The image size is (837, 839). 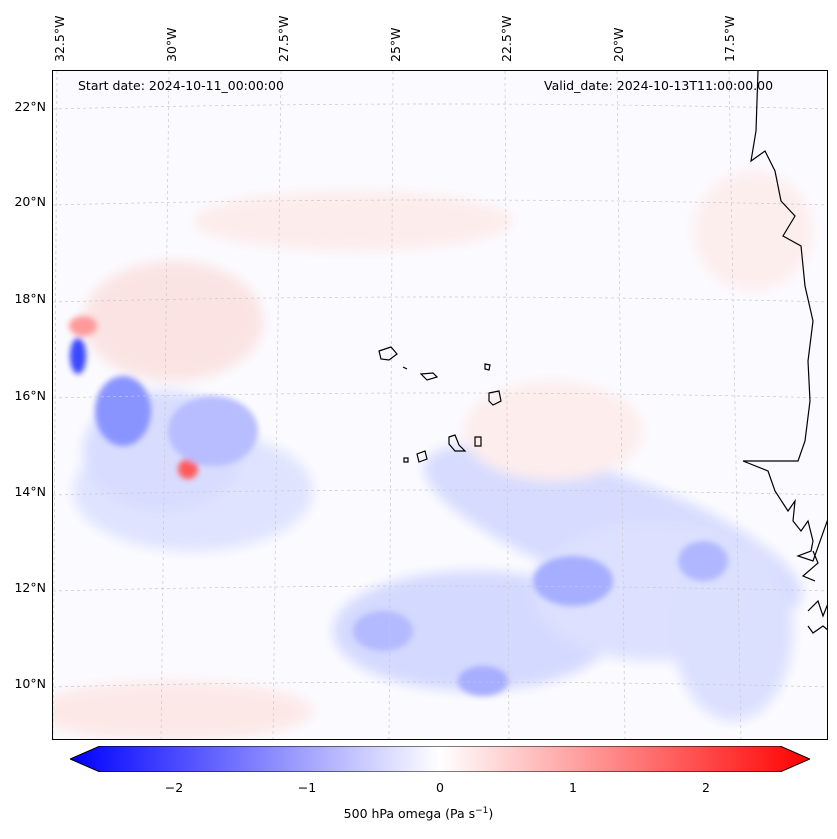 I want to click on lon-label-20w: 20°W, so click(x=618, y=44).